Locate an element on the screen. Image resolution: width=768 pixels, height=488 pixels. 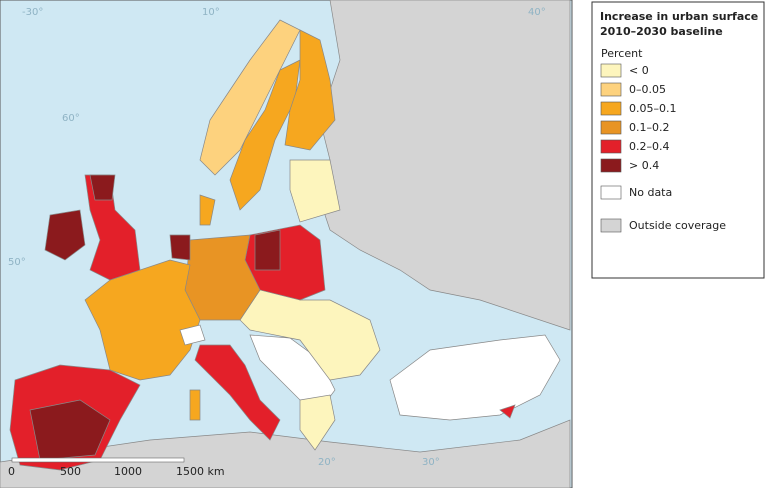
ireland is located at coordinates (65, 235).